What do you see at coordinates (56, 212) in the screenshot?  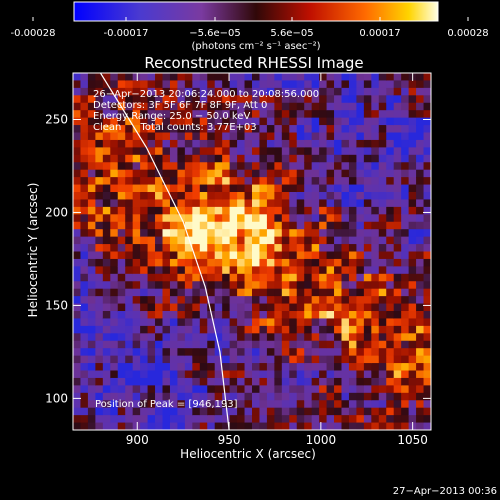 I see `y-tick-label: 200` at bounding box center [56, 212].